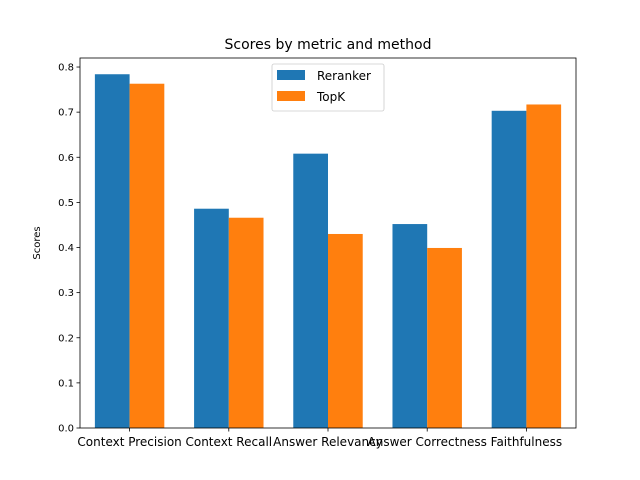 The height and width of the screenshot is (480, 640). Describe the element at coordinates (526, 442) in the screenshot. I see `x-tick-label: Faithfulness` at that location.